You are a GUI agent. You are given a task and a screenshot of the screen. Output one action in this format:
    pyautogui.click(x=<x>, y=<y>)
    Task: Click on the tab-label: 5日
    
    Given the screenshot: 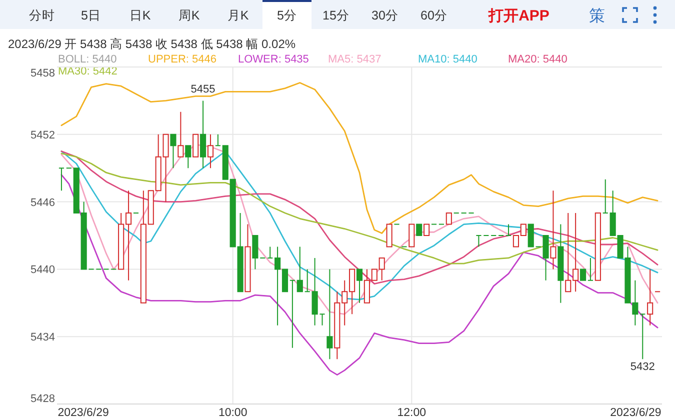 What is the action you would take?
    pyautogui.click(x=91, y=15)
    